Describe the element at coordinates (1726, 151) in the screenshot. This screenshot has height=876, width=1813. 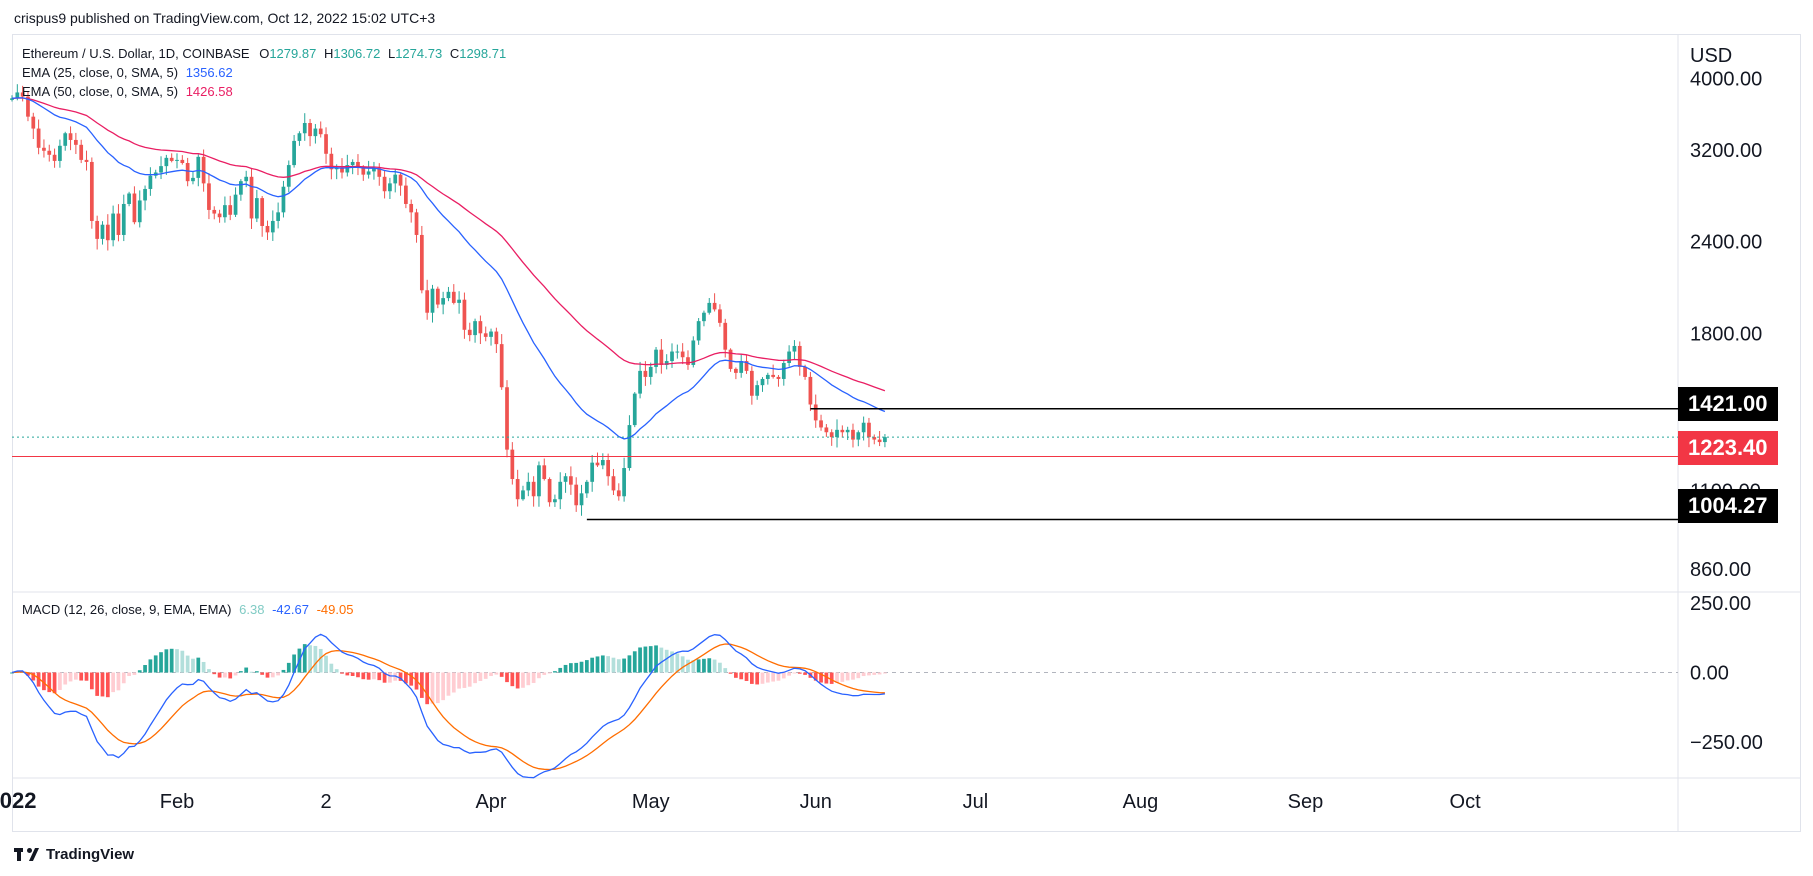
I see `price-tick-label: 3200.00` at that location.